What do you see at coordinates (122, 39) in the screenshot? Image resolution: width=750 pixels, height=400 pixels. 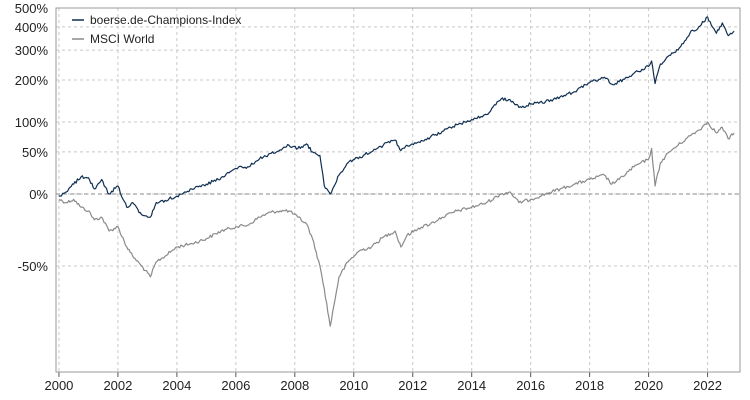 I see `legend-label-msci: MSCI World` at bounding box center [122, 39].